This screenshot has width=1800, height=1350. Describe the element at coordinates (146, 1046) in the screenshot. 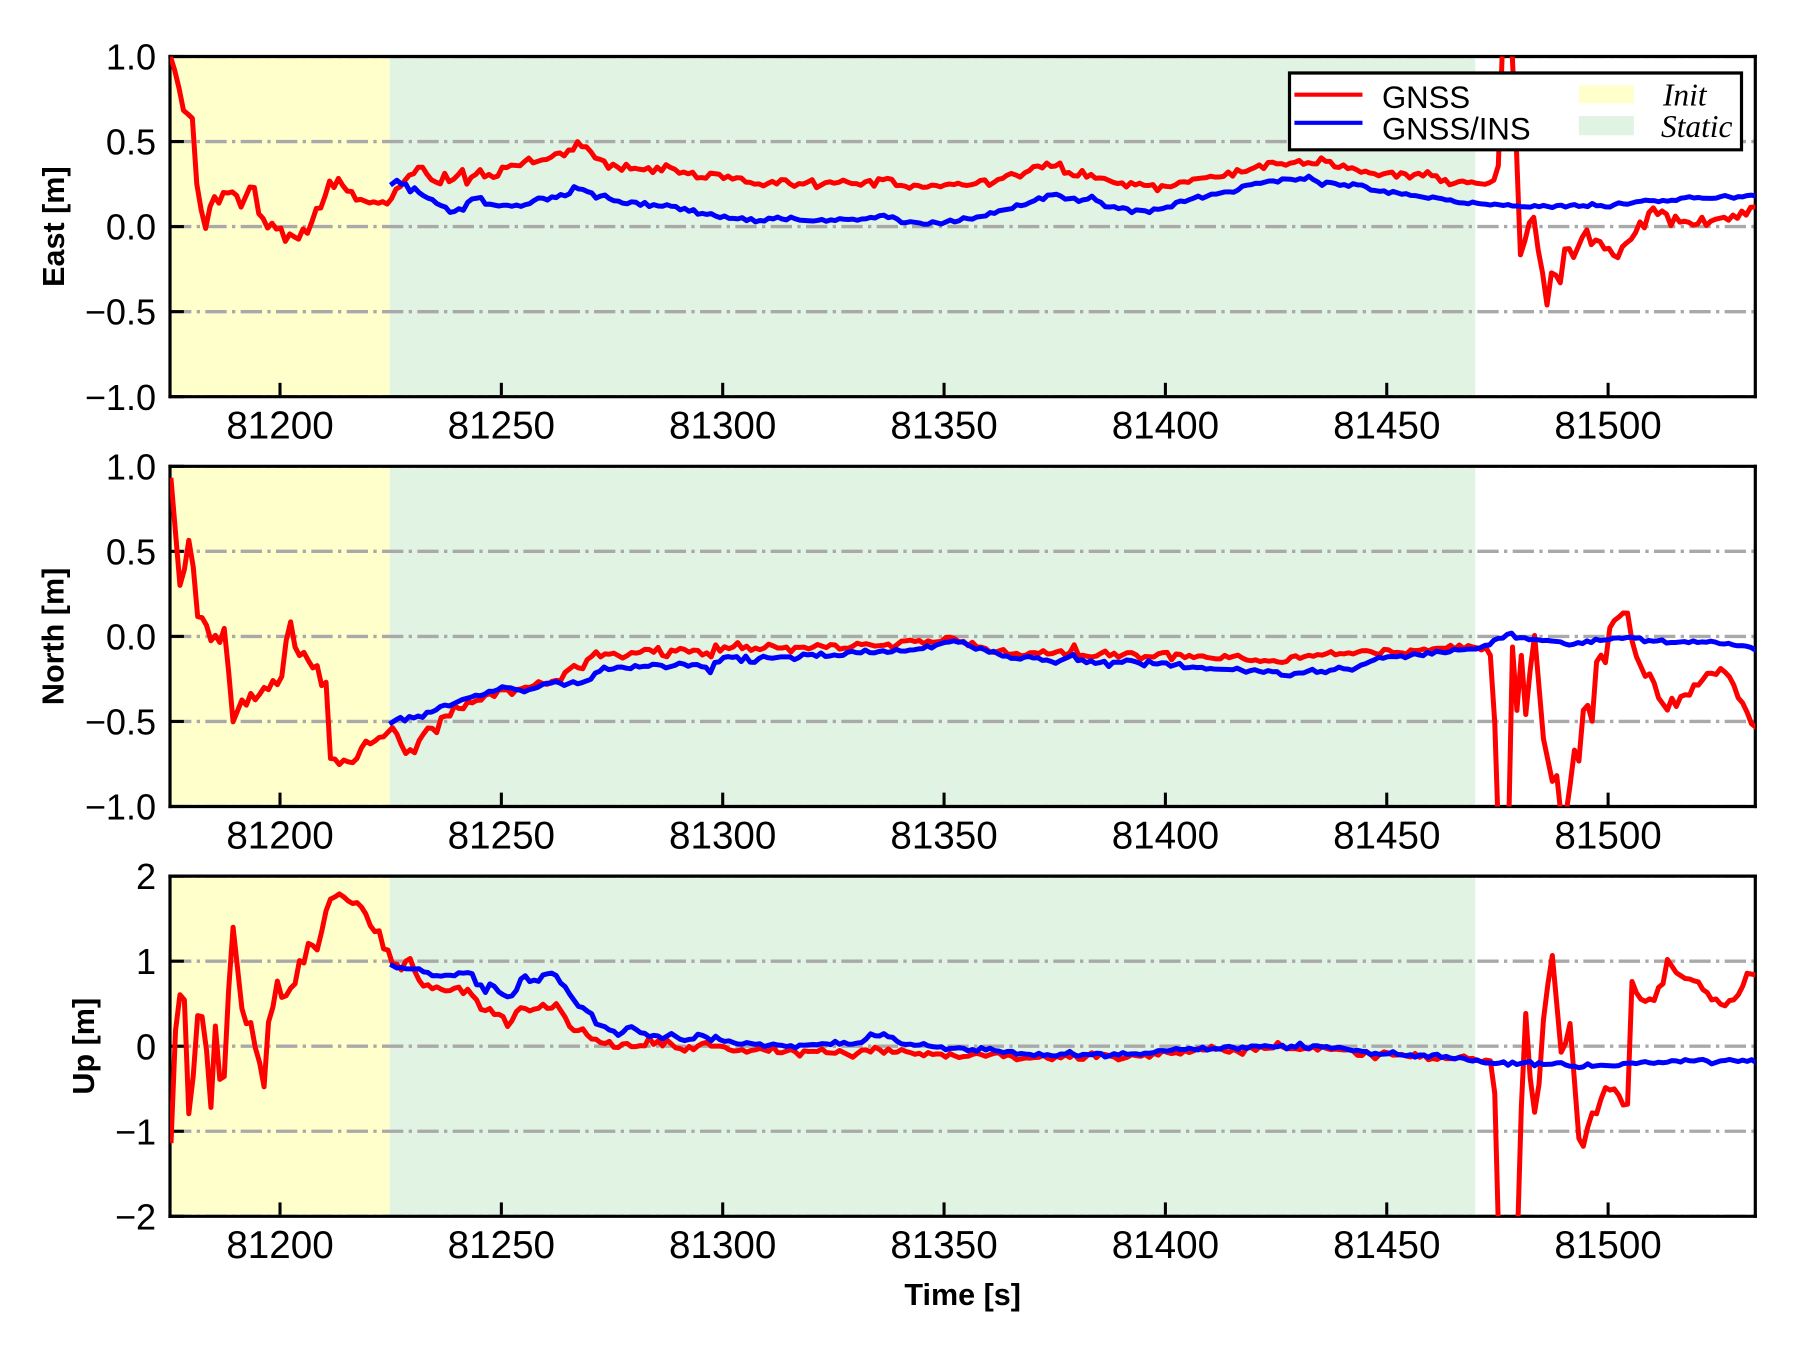

I see `svg-text: 0` at that location.